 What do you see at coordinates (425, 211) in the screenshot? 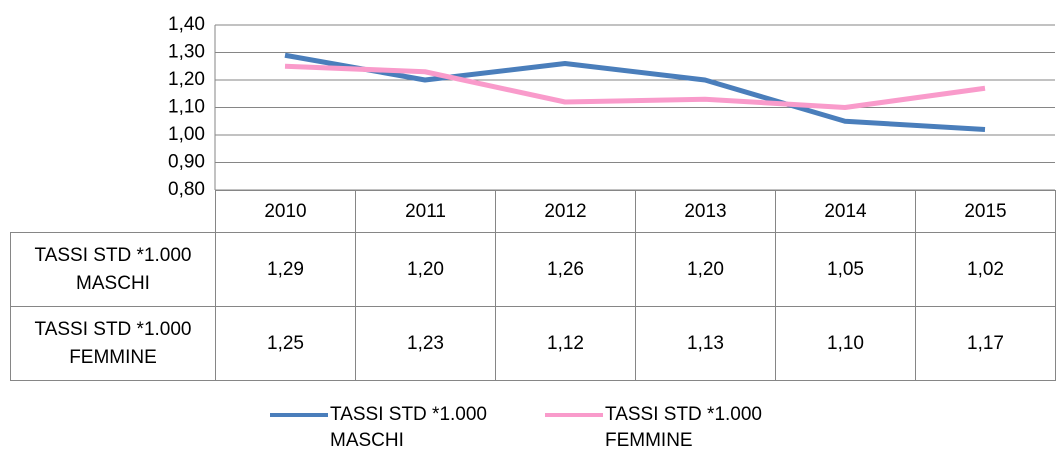
I see `category-label: 2011` at bounding box center [425, 211].